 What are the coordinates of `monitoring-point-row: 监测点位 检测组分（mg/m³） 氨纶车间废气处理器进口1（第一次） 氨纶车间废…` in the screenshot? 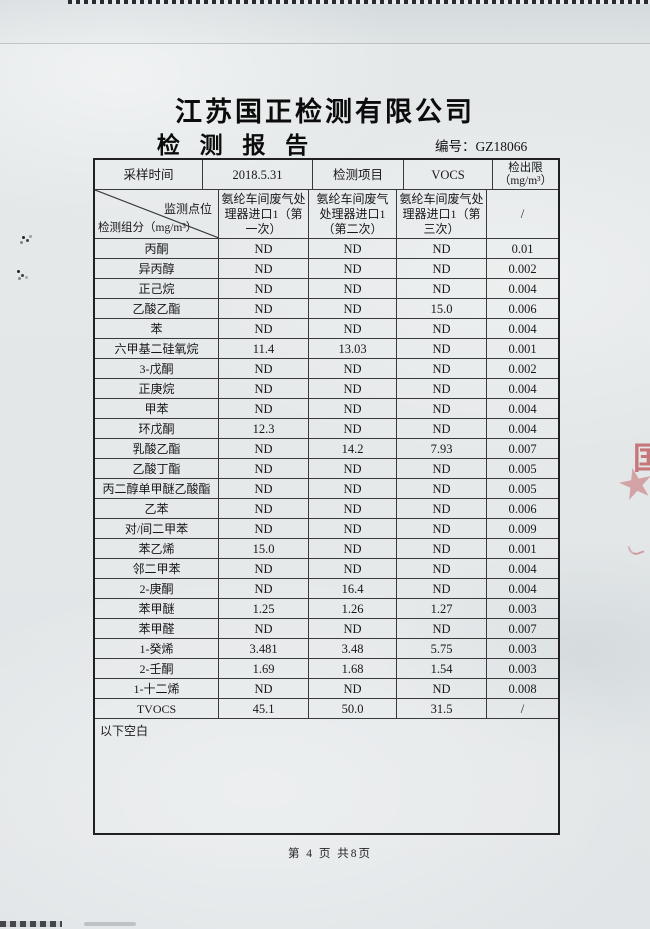 It's located at (326, 214).